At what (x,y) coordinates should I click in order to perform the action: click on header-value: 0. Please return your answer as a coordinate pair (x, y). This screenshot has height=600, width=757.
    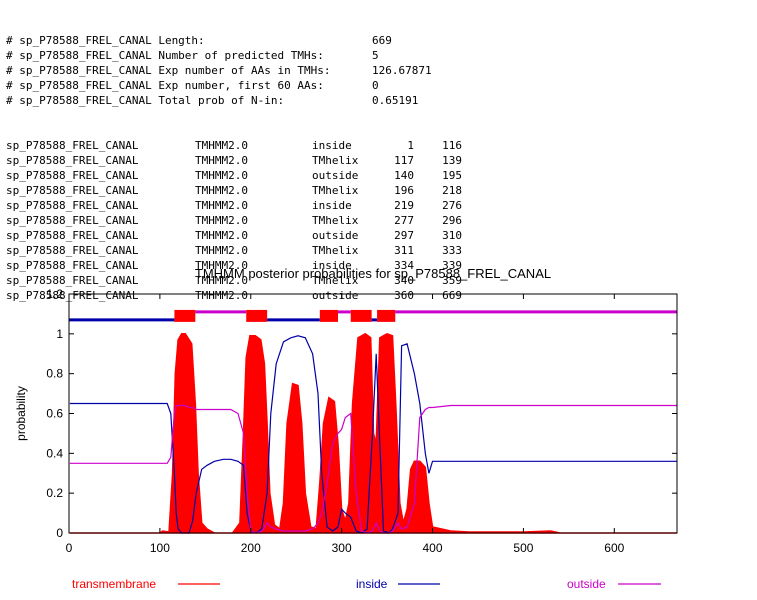
    Looking at the image, I should click on (375, 85).